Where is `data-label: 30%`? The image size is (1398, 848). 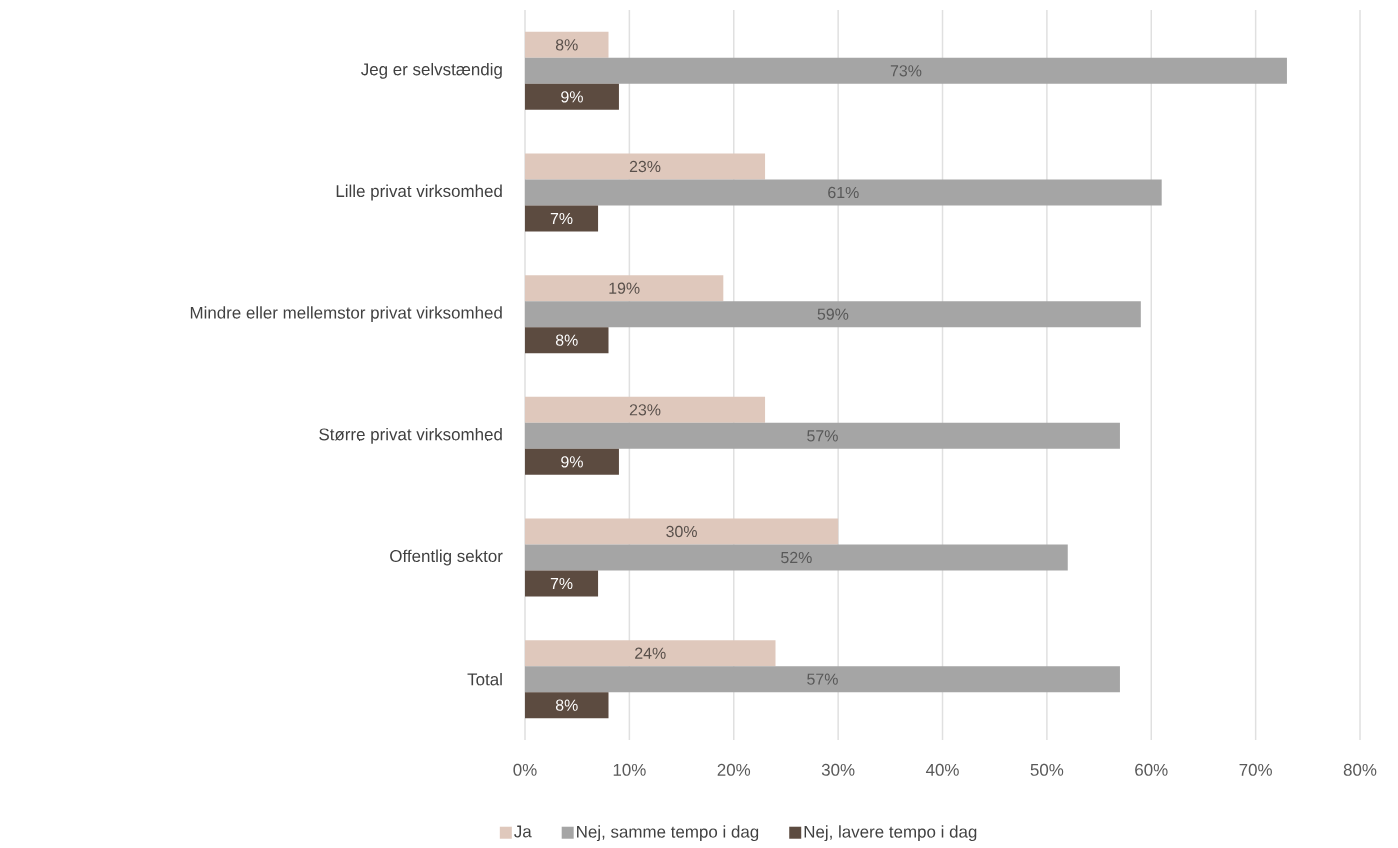
data-label: 30% is located at coordinates (681, 531).